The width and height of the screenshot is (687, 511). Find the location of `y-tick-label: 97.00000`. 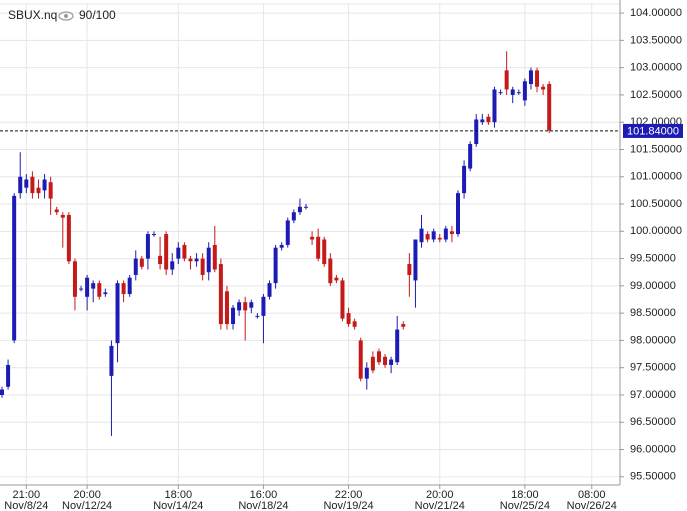

y-tick-label: 97.00000 is located at coordinates (653, 395).